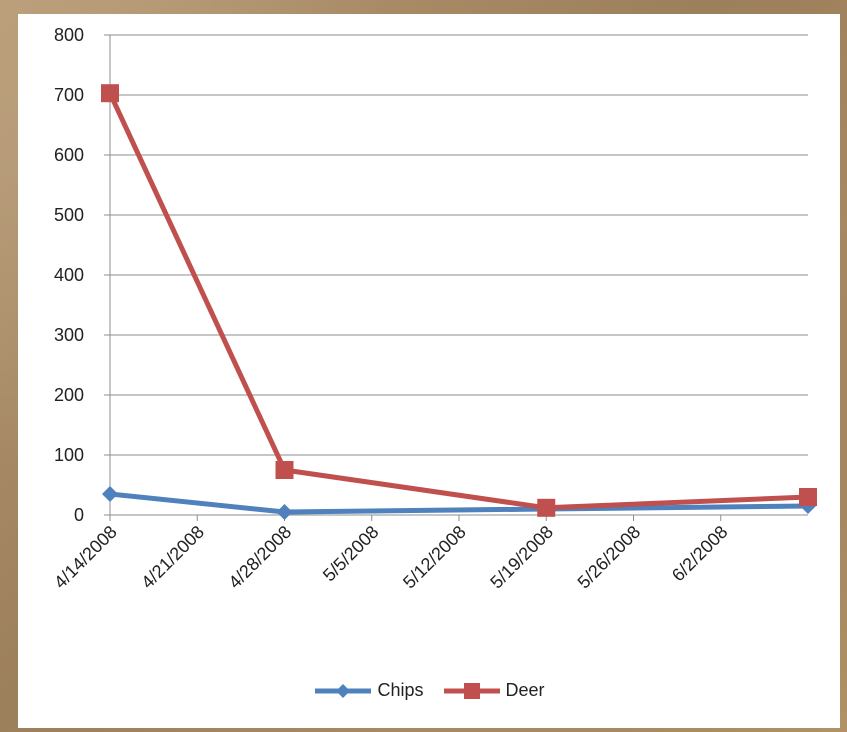  I want to click on y-tick-label-400: 400, so click(69, 275).